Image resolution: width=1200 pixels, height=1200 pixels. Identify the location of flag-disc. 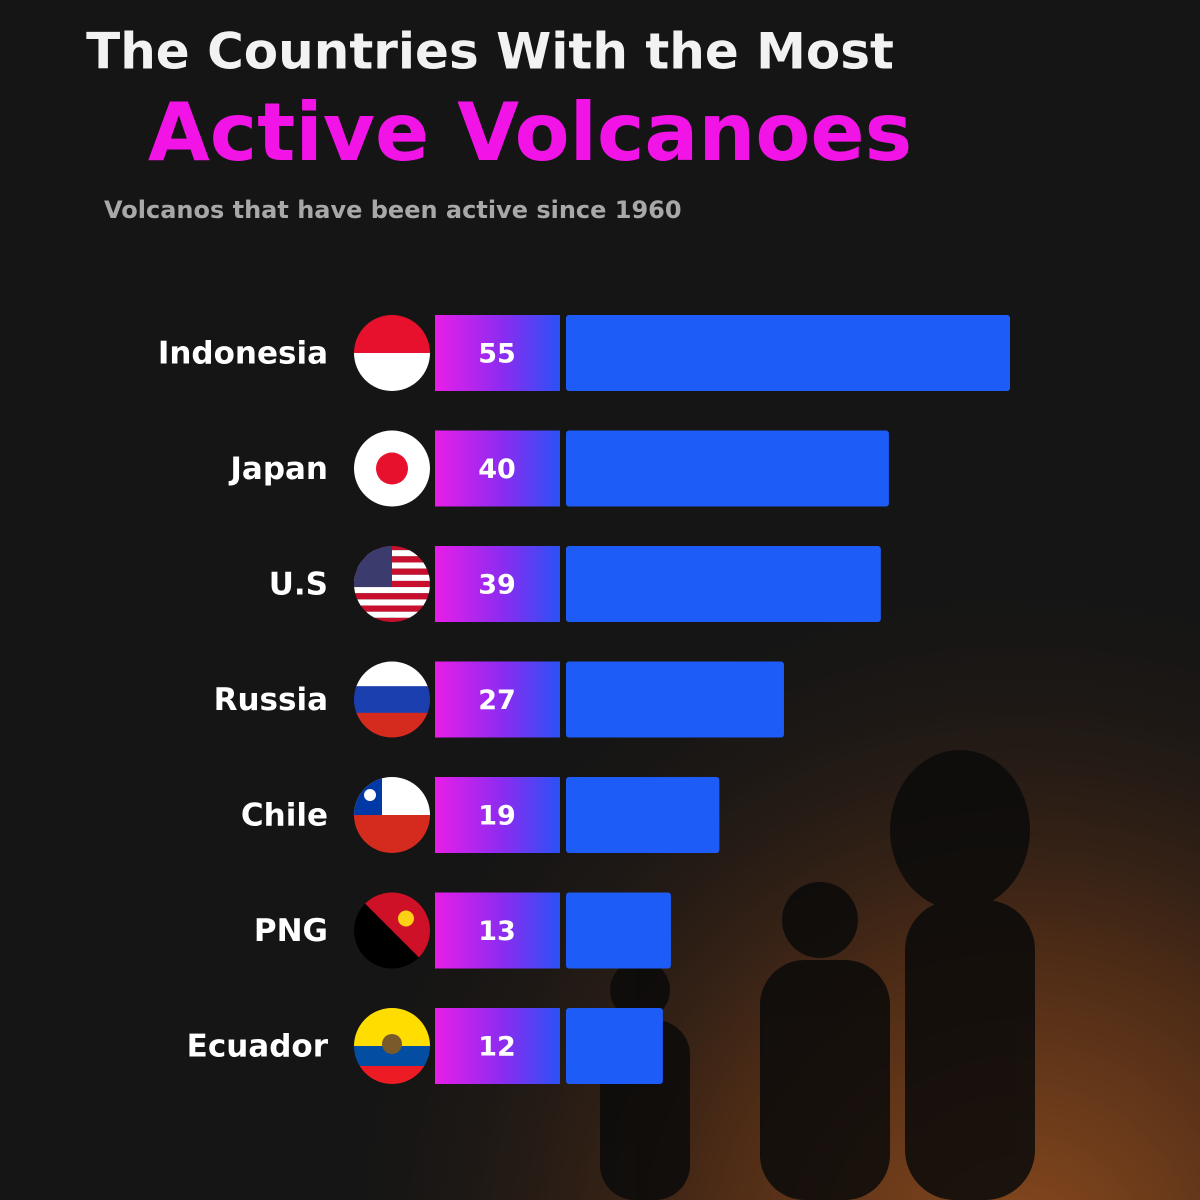
(392, 468).